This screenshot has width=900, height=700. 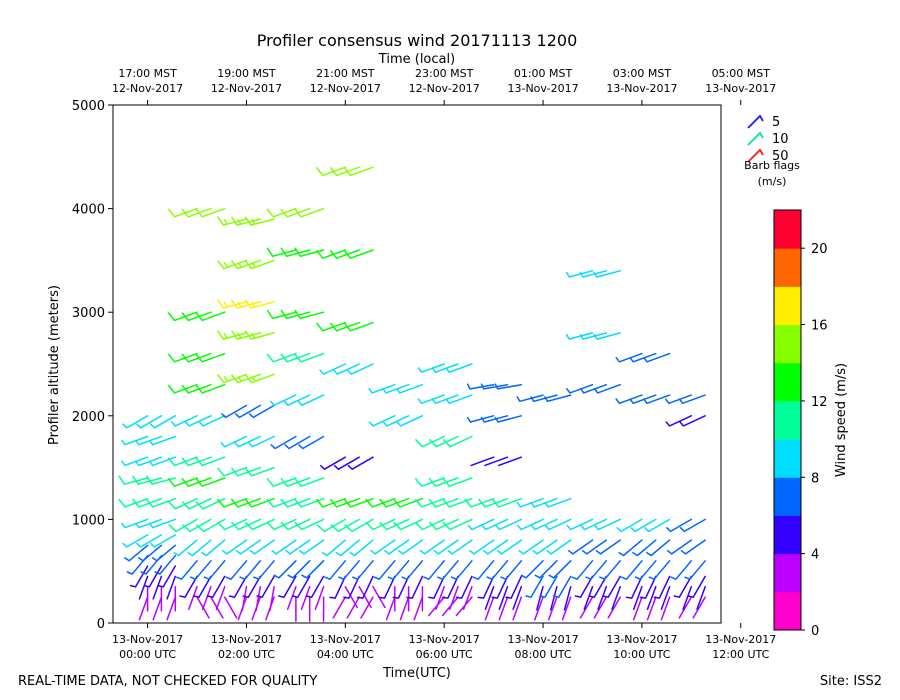 What do you see at coordinates (345, 88) in the screenshot?
I see `top-tick-date: 12-Nov-2017` at bounding box center [345, 88].